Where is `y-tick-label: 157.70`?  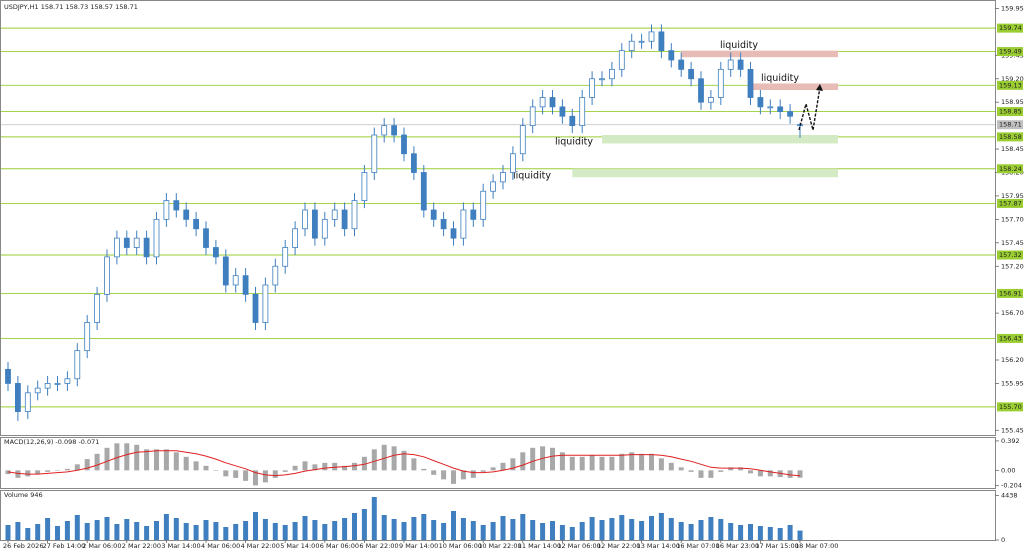
y-tick-label: 157.70 is located at coordinates (1012, 219).